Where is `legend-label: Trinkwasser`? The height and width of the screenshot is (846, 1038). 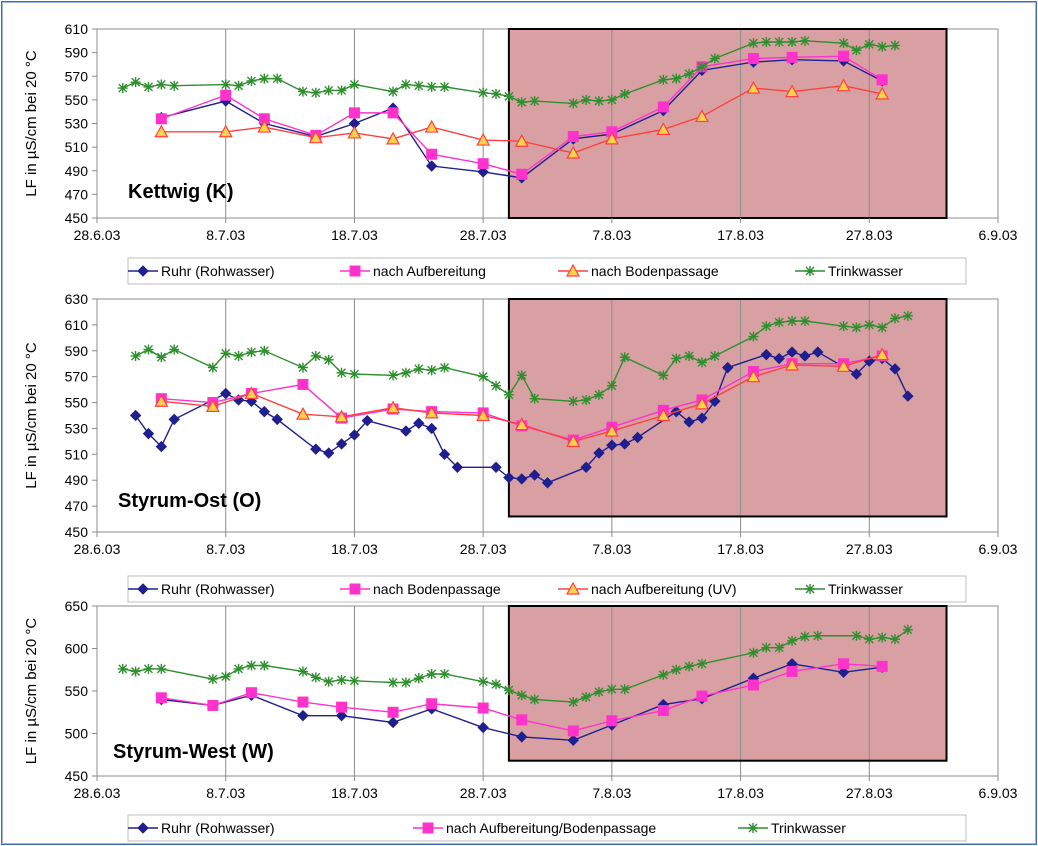 legend-label: Trinkwasser is located at coordinates (865, 589).